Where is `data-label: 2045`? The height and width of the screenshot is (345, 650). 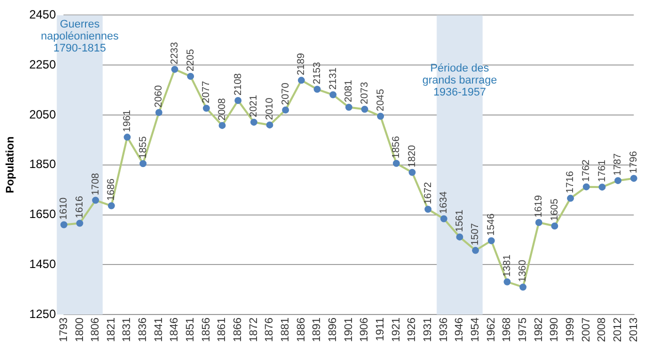 data-label: 2045 is located at coordinates (380, 100).